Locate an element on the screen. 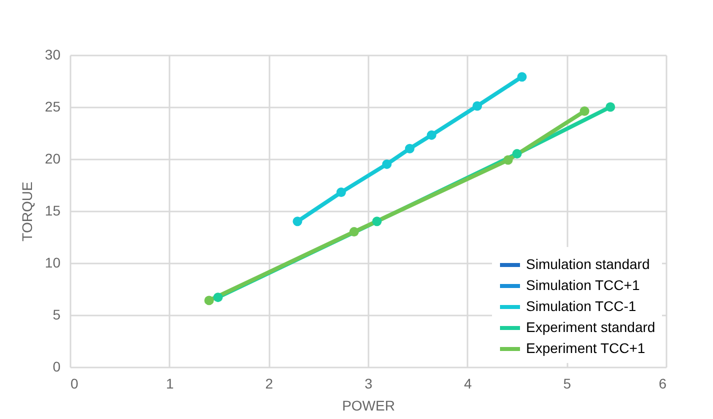 The height and width of the screenshot is (419, 713). legend-label: Simulation TCC+1 is located at coordinates (583, 285).